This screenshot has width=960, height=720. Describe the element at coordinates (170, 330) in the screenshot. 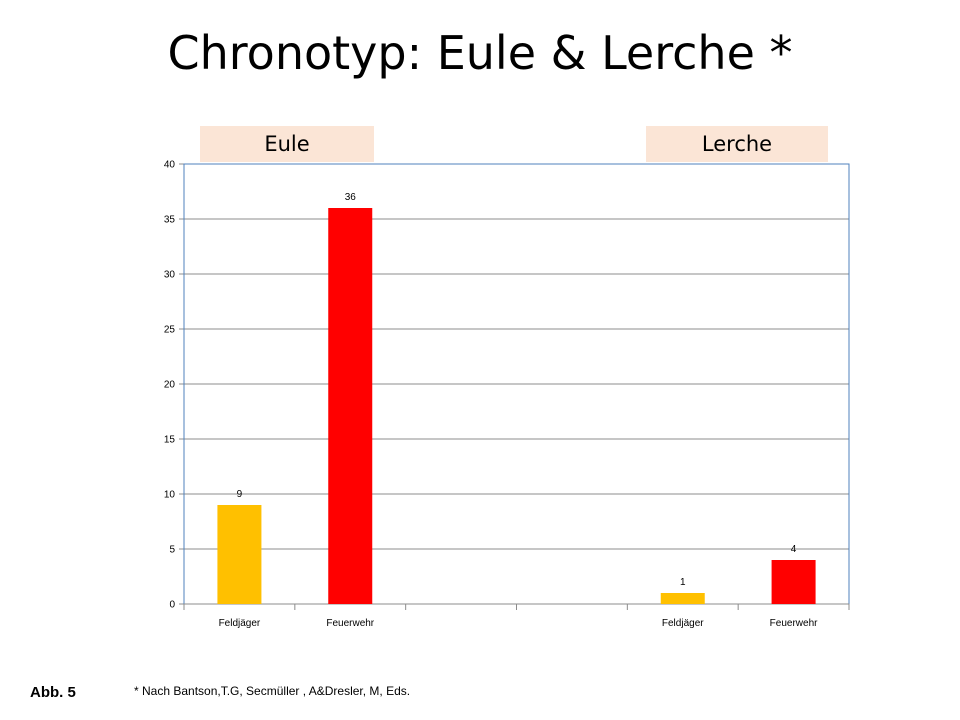

I see `y-tick-label: 25` at that location.